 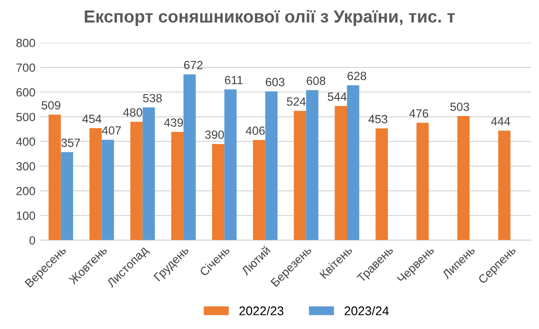 What do you see at coordinates (32, 240) in the screenshot?
I see `y-tick-label: 0` at bounding box center [32, 240].